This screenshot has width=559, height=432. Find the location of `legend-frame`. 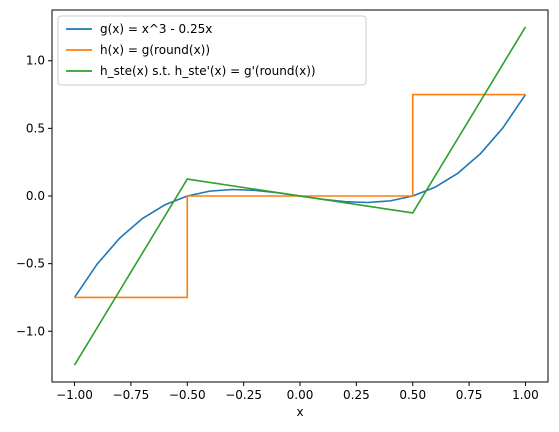

legend-frame is located at coordinates (212, 50).